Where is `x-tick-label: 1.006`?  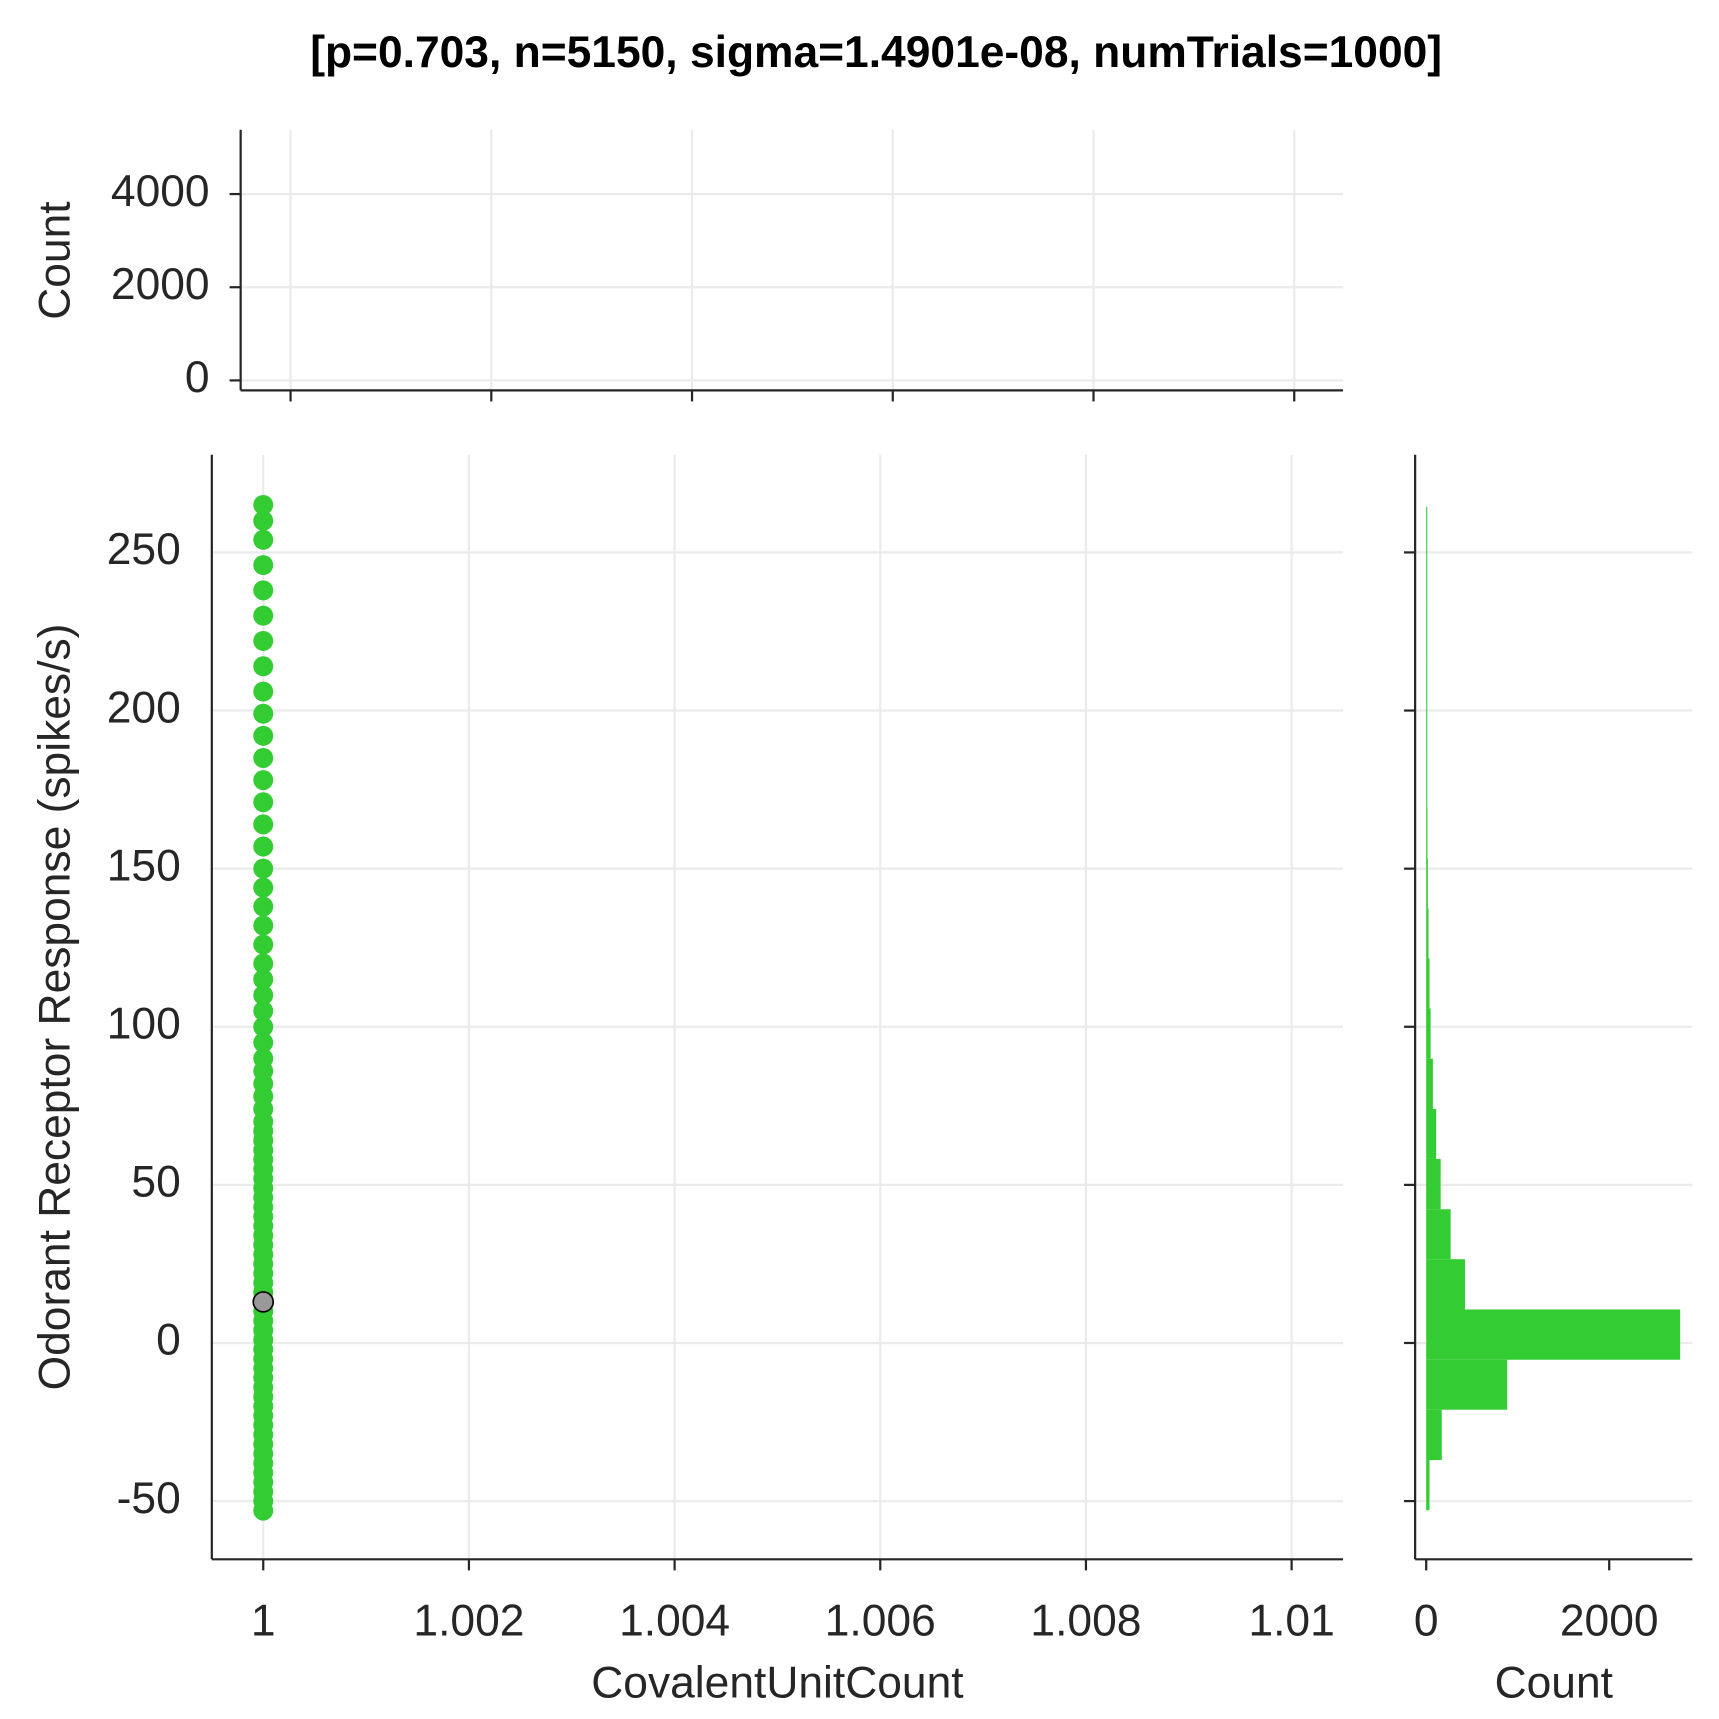 x-tick-label: 1.006 is located at coordinates (880, 1620).